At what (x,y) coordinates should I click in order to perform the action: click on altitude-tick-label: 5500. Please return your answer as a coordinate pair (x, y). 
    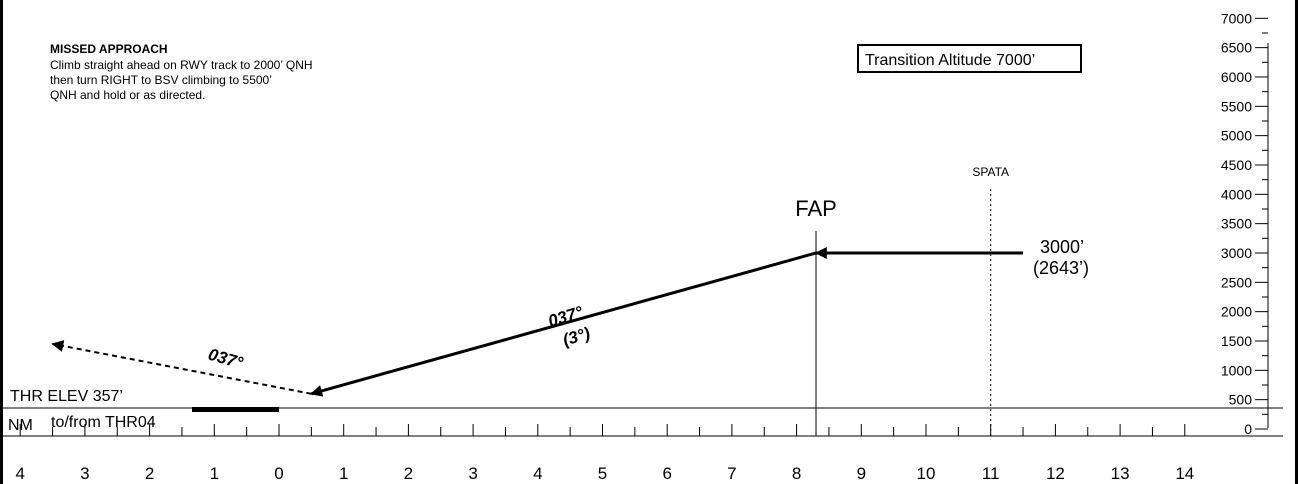
    Looking at the image, I should click on (1236, 106).